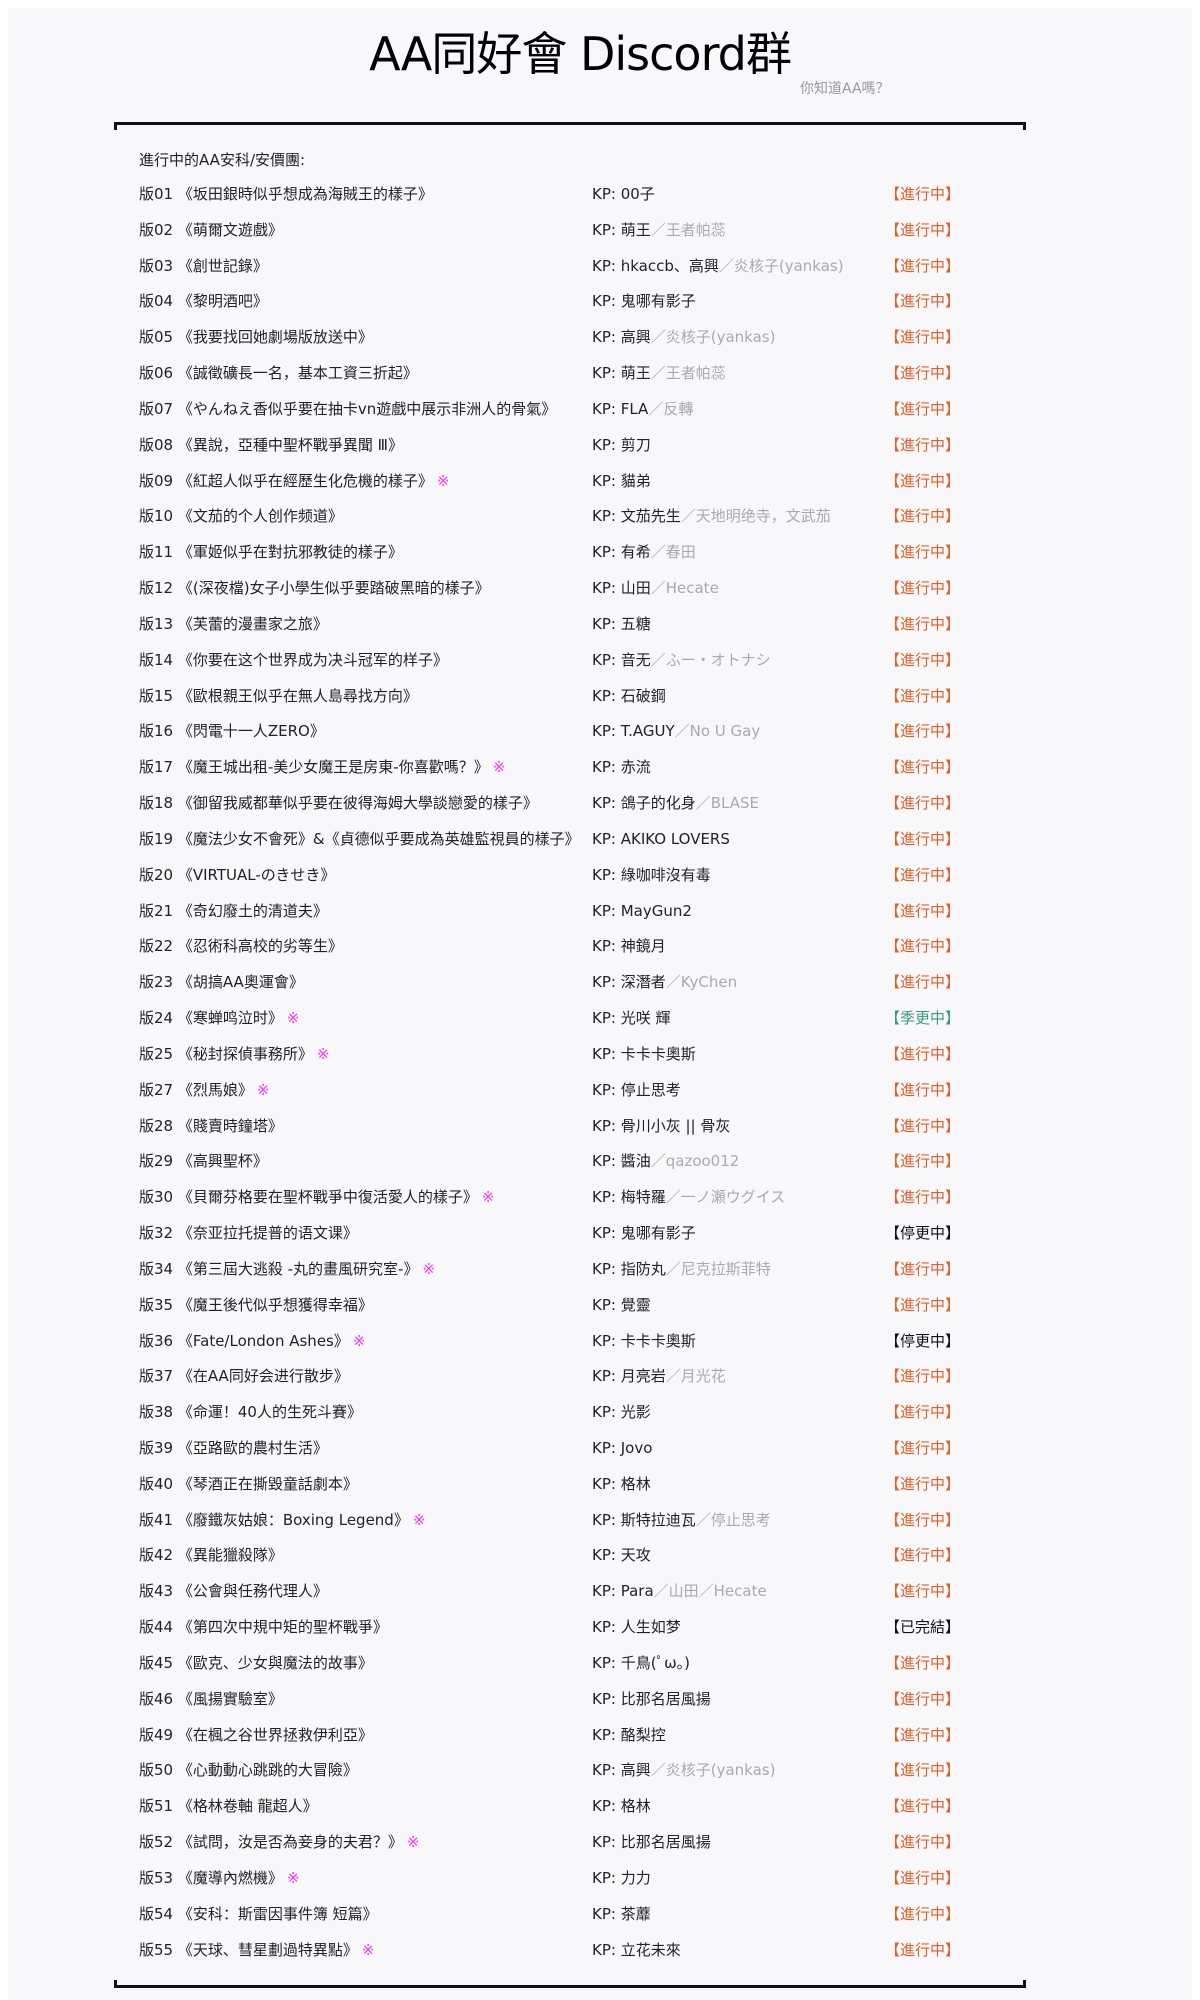  Describe the element at coordinates (241, 946) in the screenshot. I see `session-name: 版22 《忍術科高校的劣等生》` at that location.